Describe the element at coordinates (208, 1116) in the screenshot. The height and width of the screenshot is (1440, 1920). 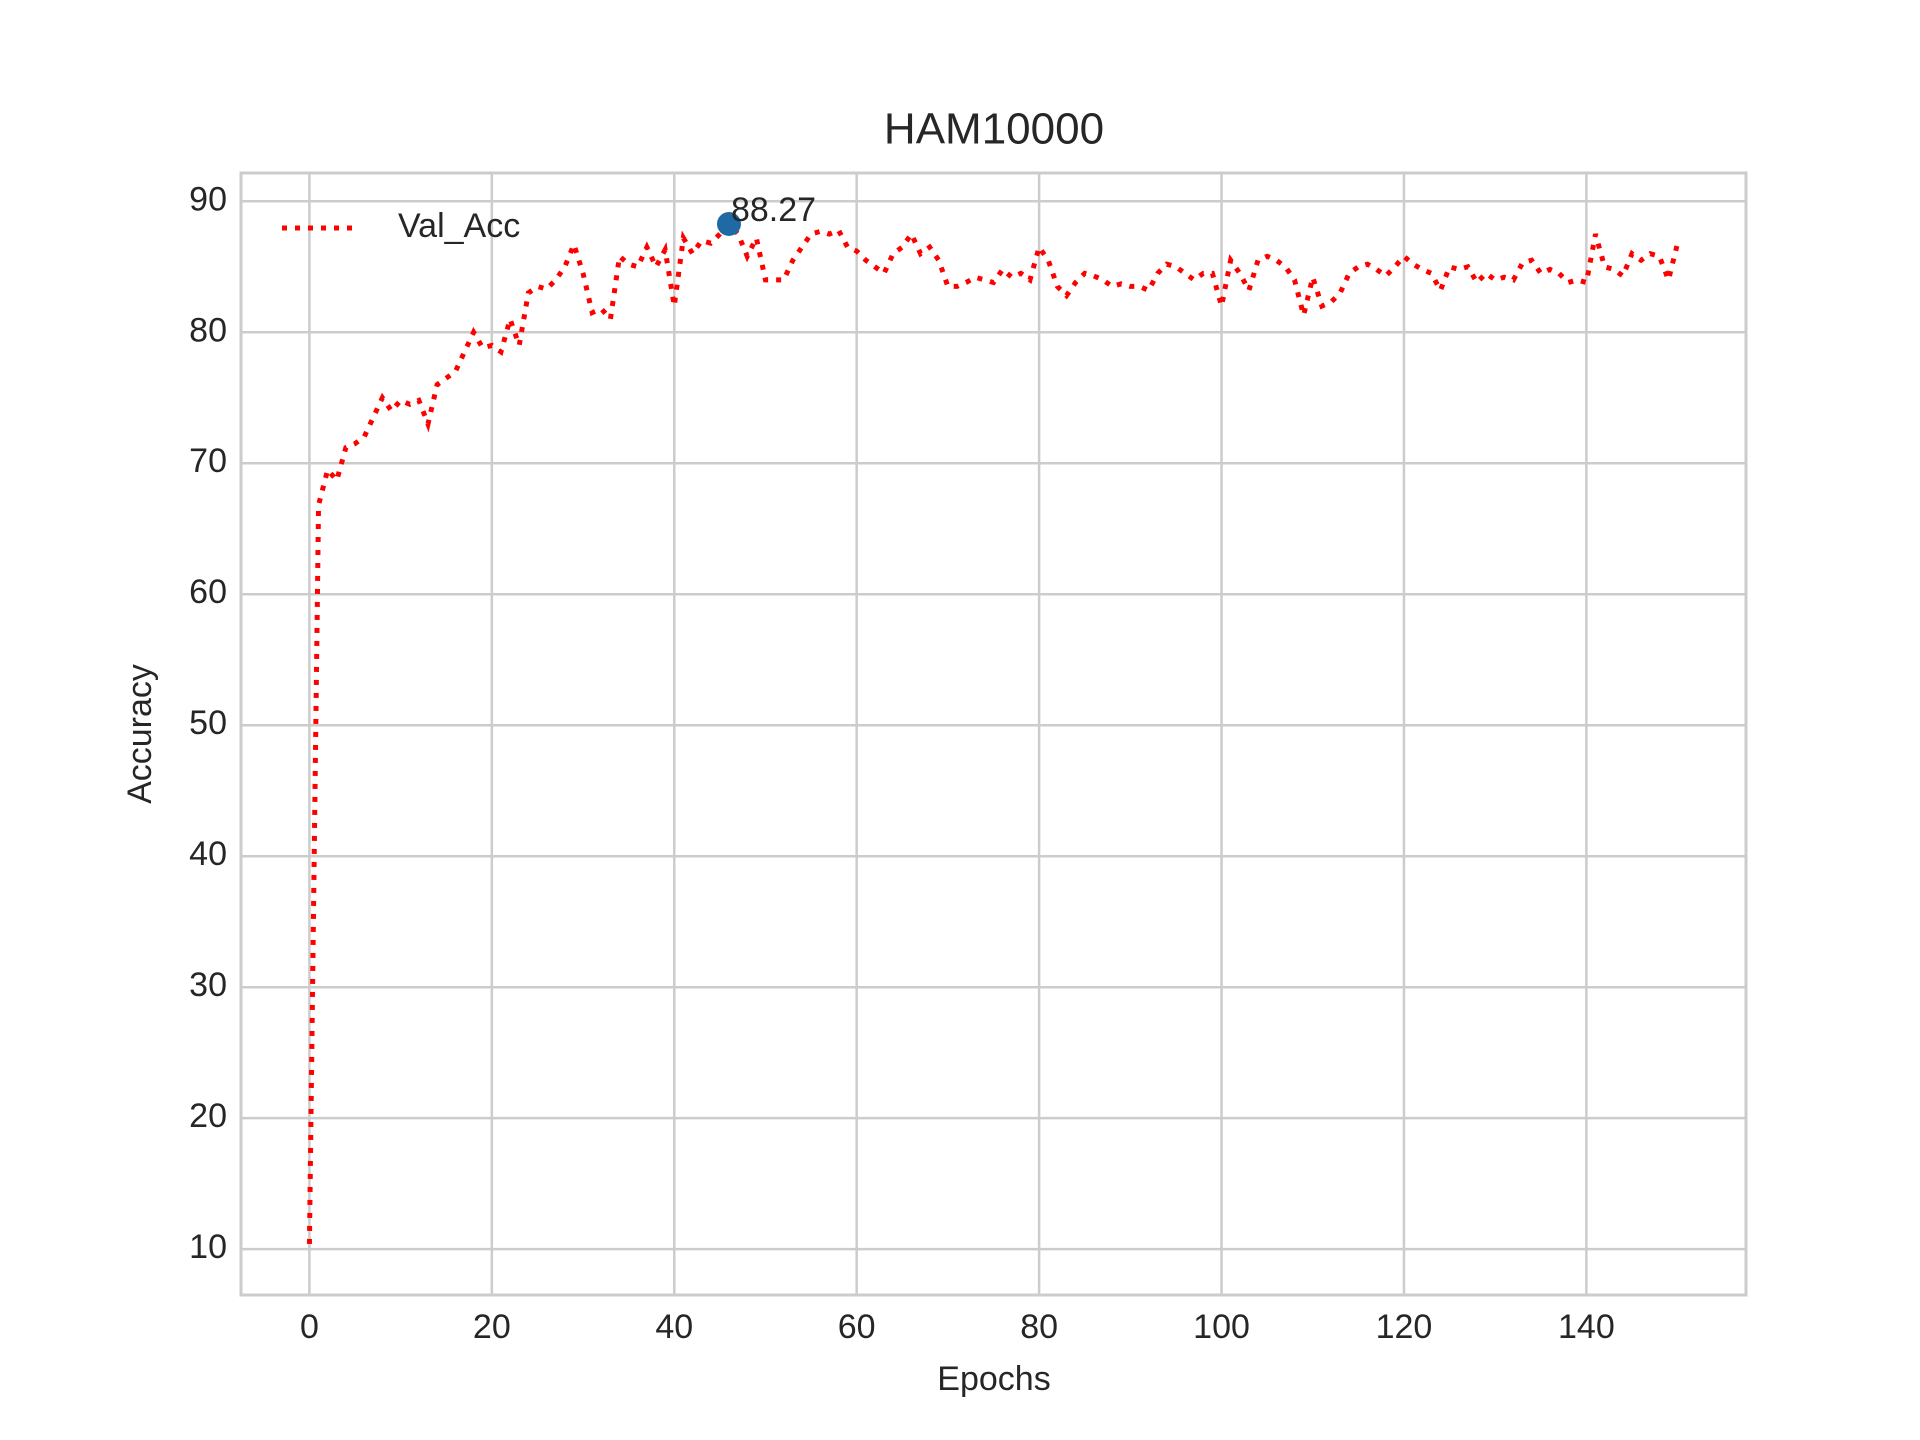
I see `y-tick-label: 20` at that location.